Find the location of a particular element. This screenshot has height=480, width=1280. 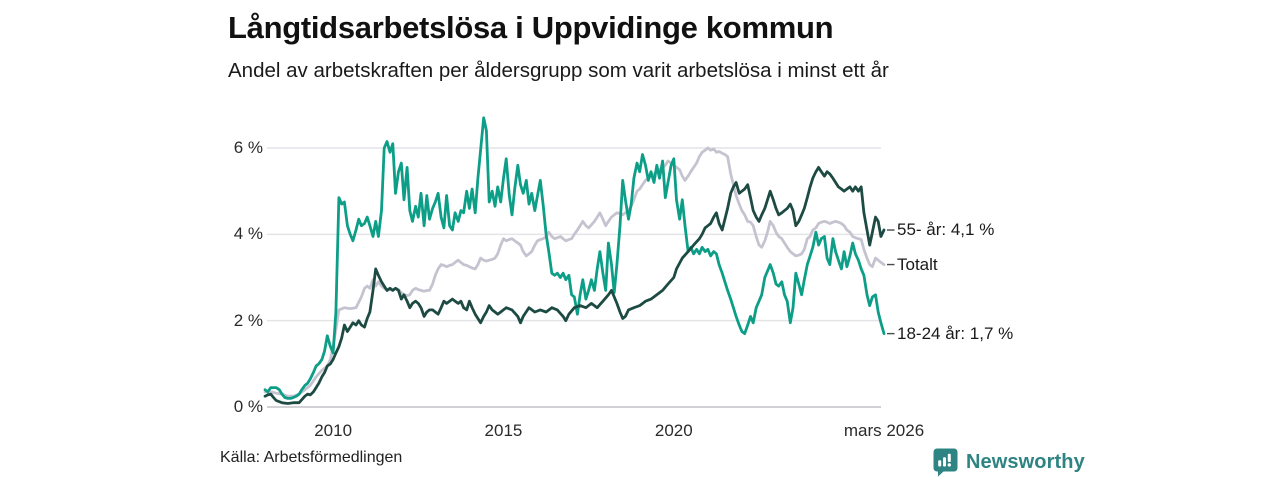

y-axis-tick-label: 2 % is located at coordinates (248, 320).